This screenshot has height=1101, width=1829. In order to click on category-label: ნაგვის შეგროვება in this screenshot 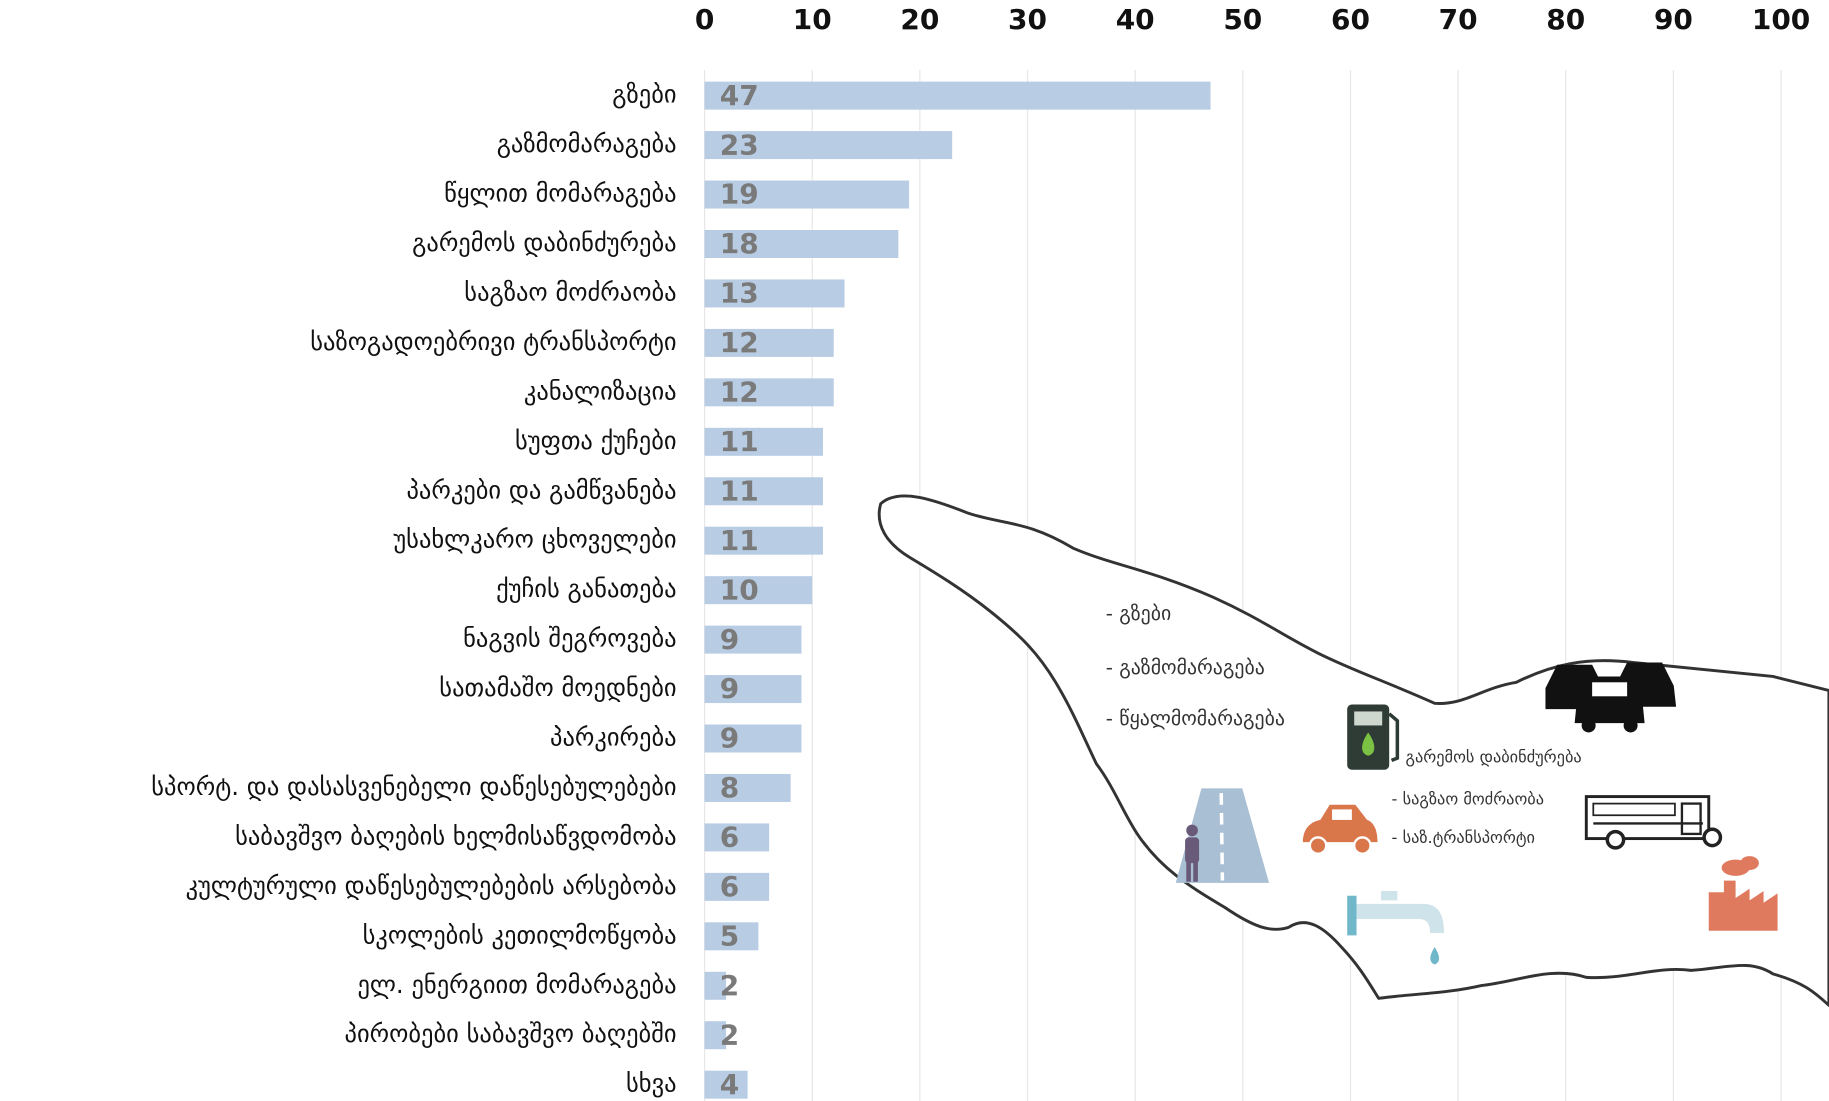, I will do `click(569, 638)`.